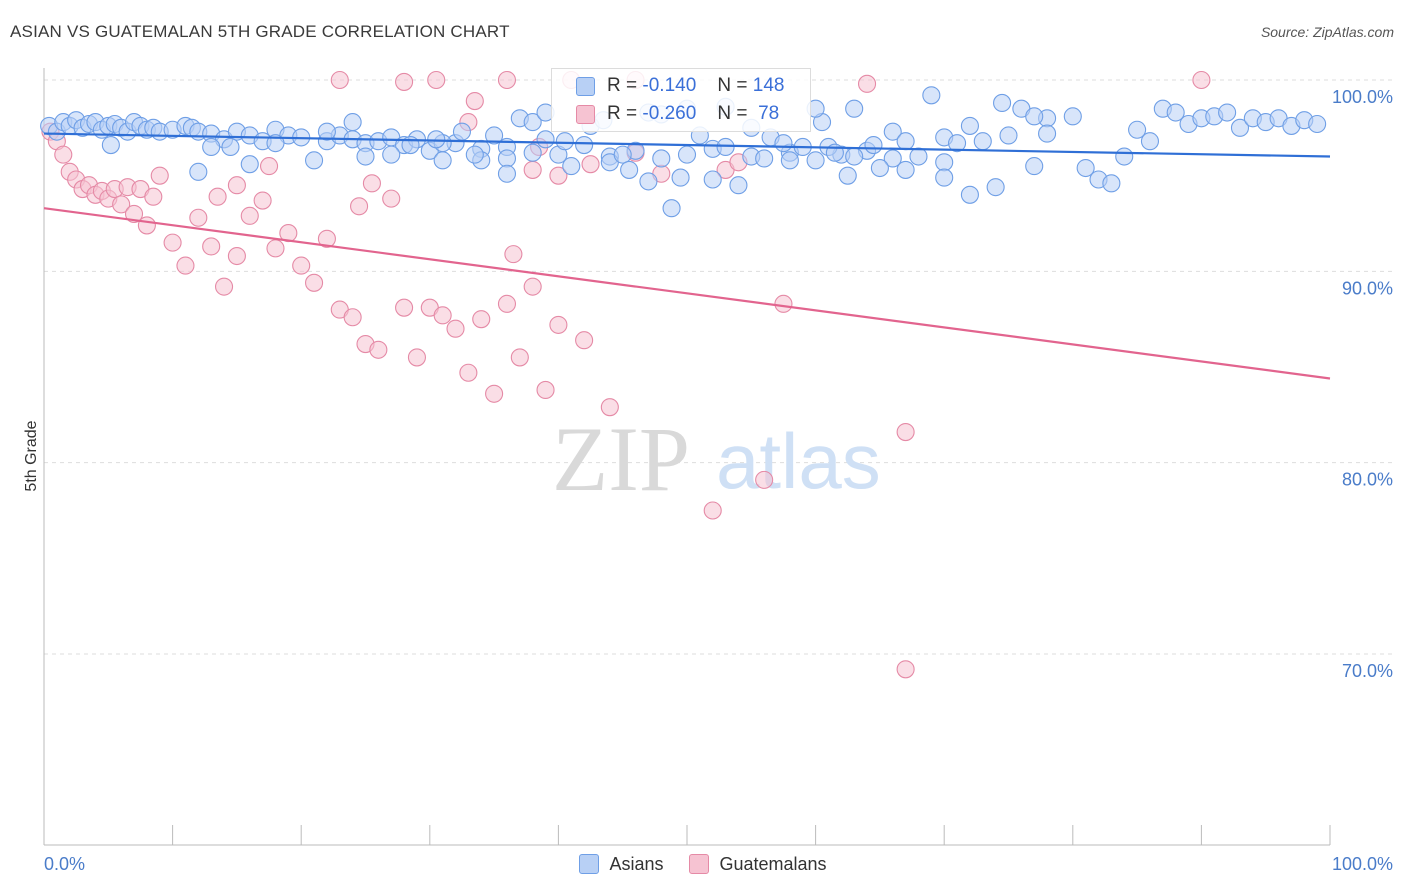 The height and width of the screenshot is (892, 1406). What do you see at coordinates (798, 461) in the screenshot?
I see `watermark-atlas: atlas` at bounding box center [798, 461].